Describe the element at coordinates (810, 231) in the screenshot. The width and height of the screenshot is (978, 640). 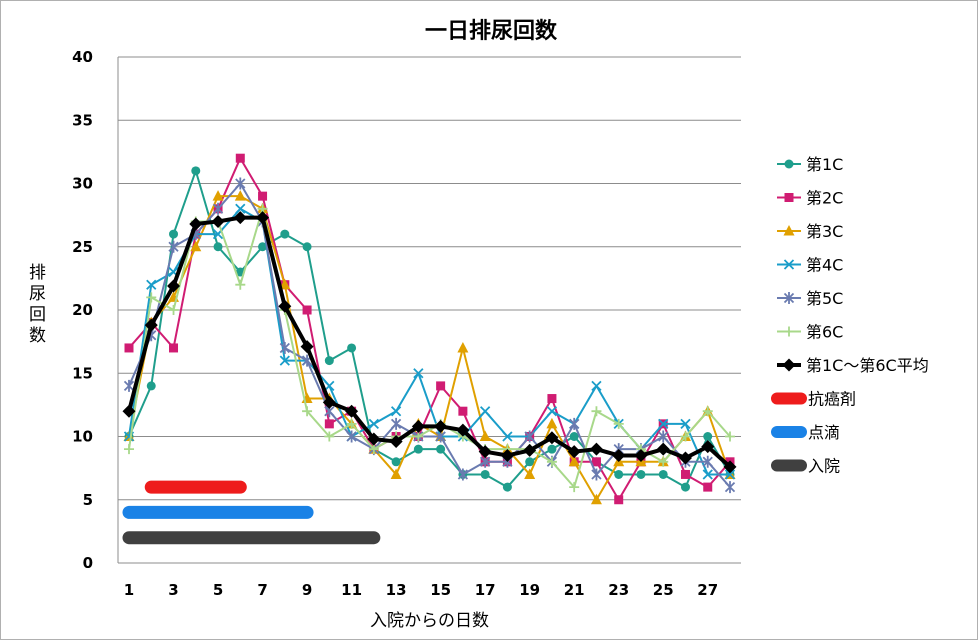
I see `legend-item-3: 第3C` at that location.